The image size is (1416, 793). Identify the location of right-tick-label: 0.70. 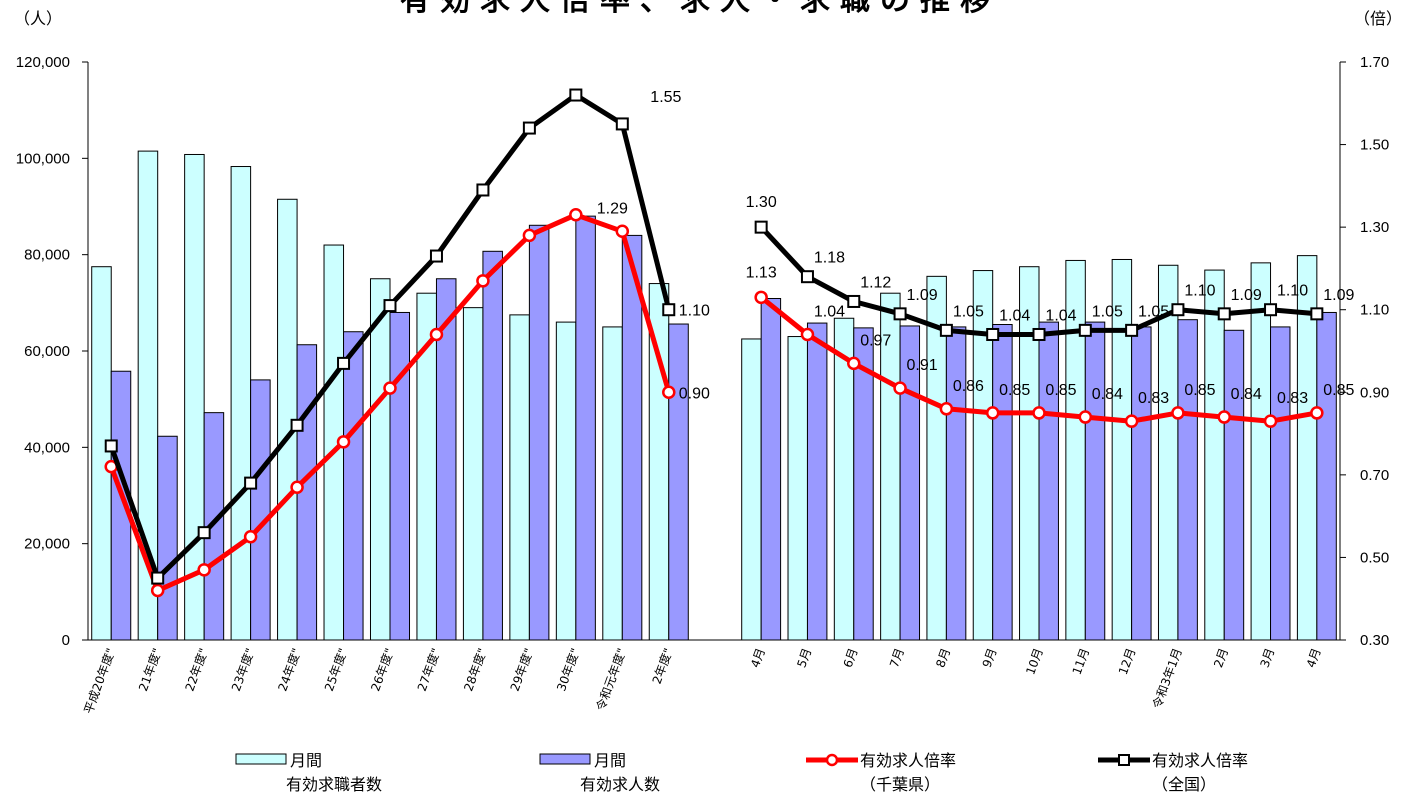
(1374, 475).